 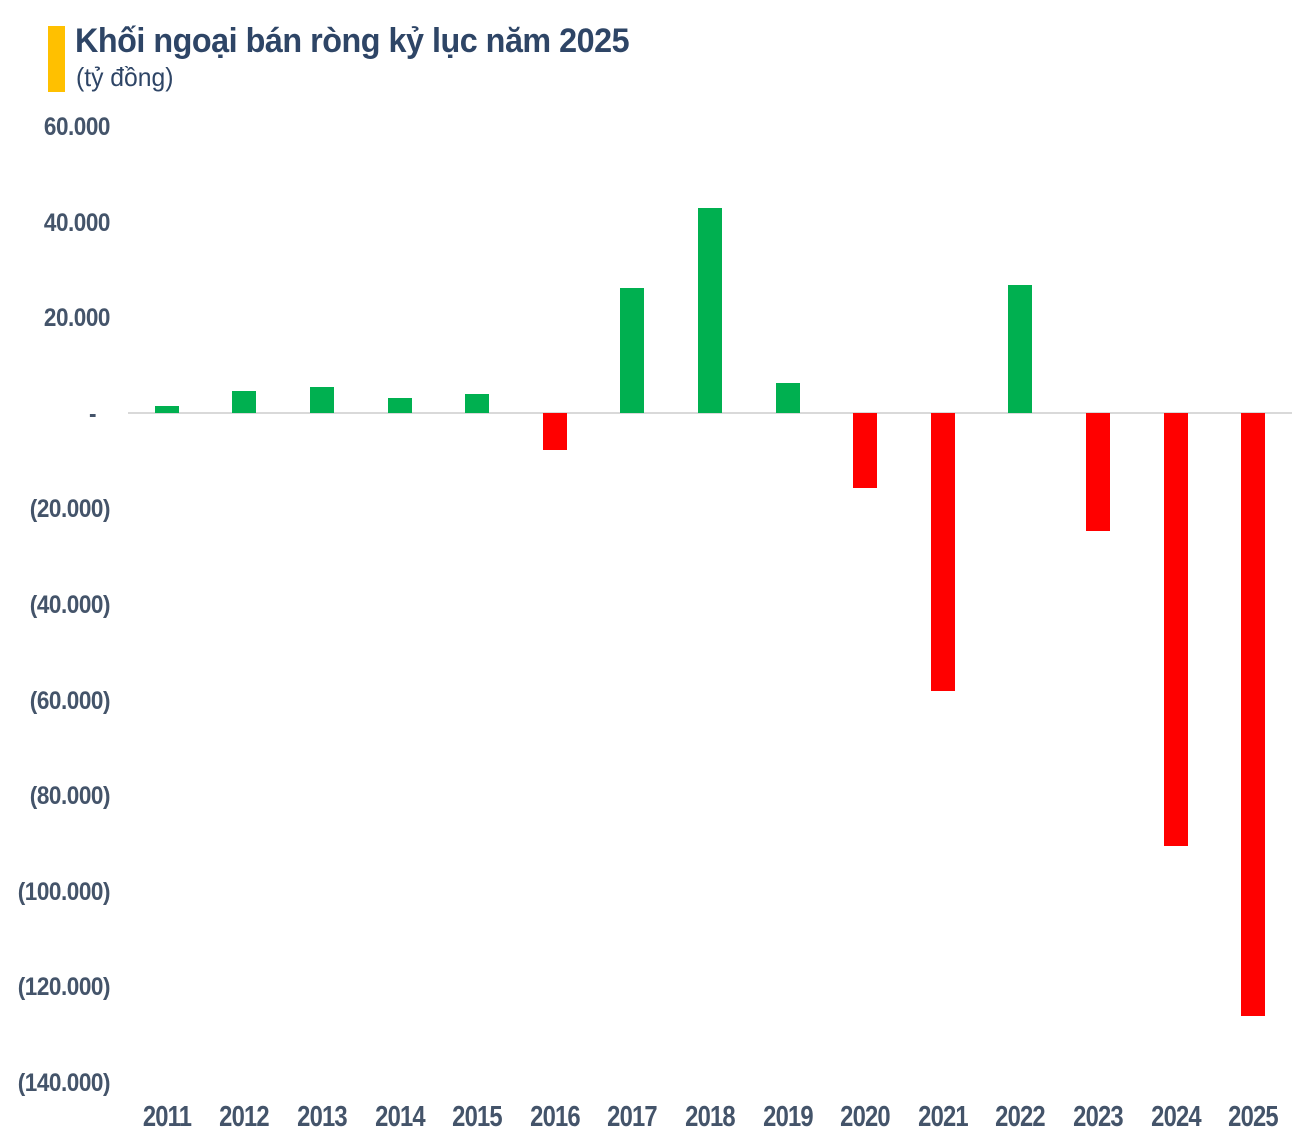 I want to click on chart-title: Khối ngoại bán ròng kỷ lục năm 2025, so click(x=352, y=41).